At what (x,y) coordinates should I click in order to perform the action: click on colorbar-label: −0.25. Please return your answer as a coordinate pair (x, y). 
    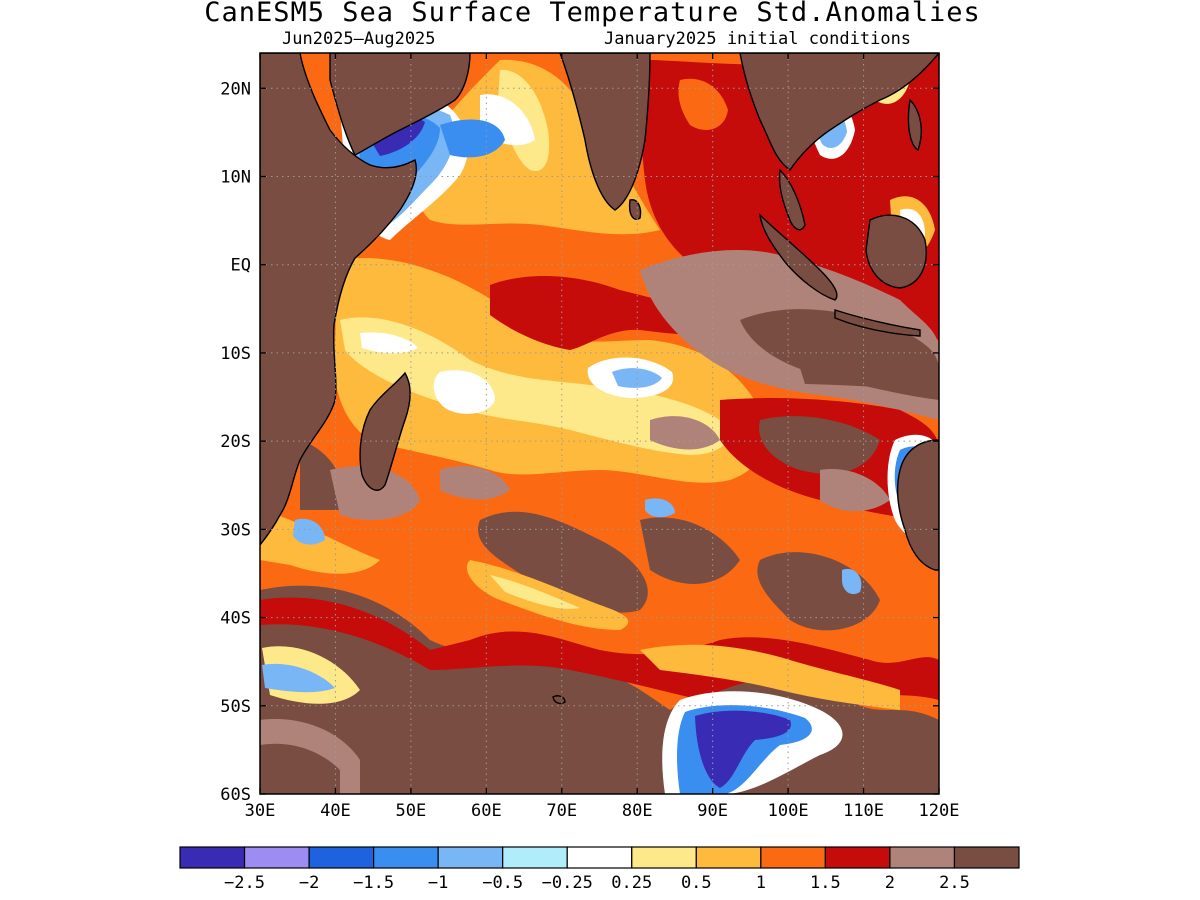
    Looking at the image, I should click on (567, 883).